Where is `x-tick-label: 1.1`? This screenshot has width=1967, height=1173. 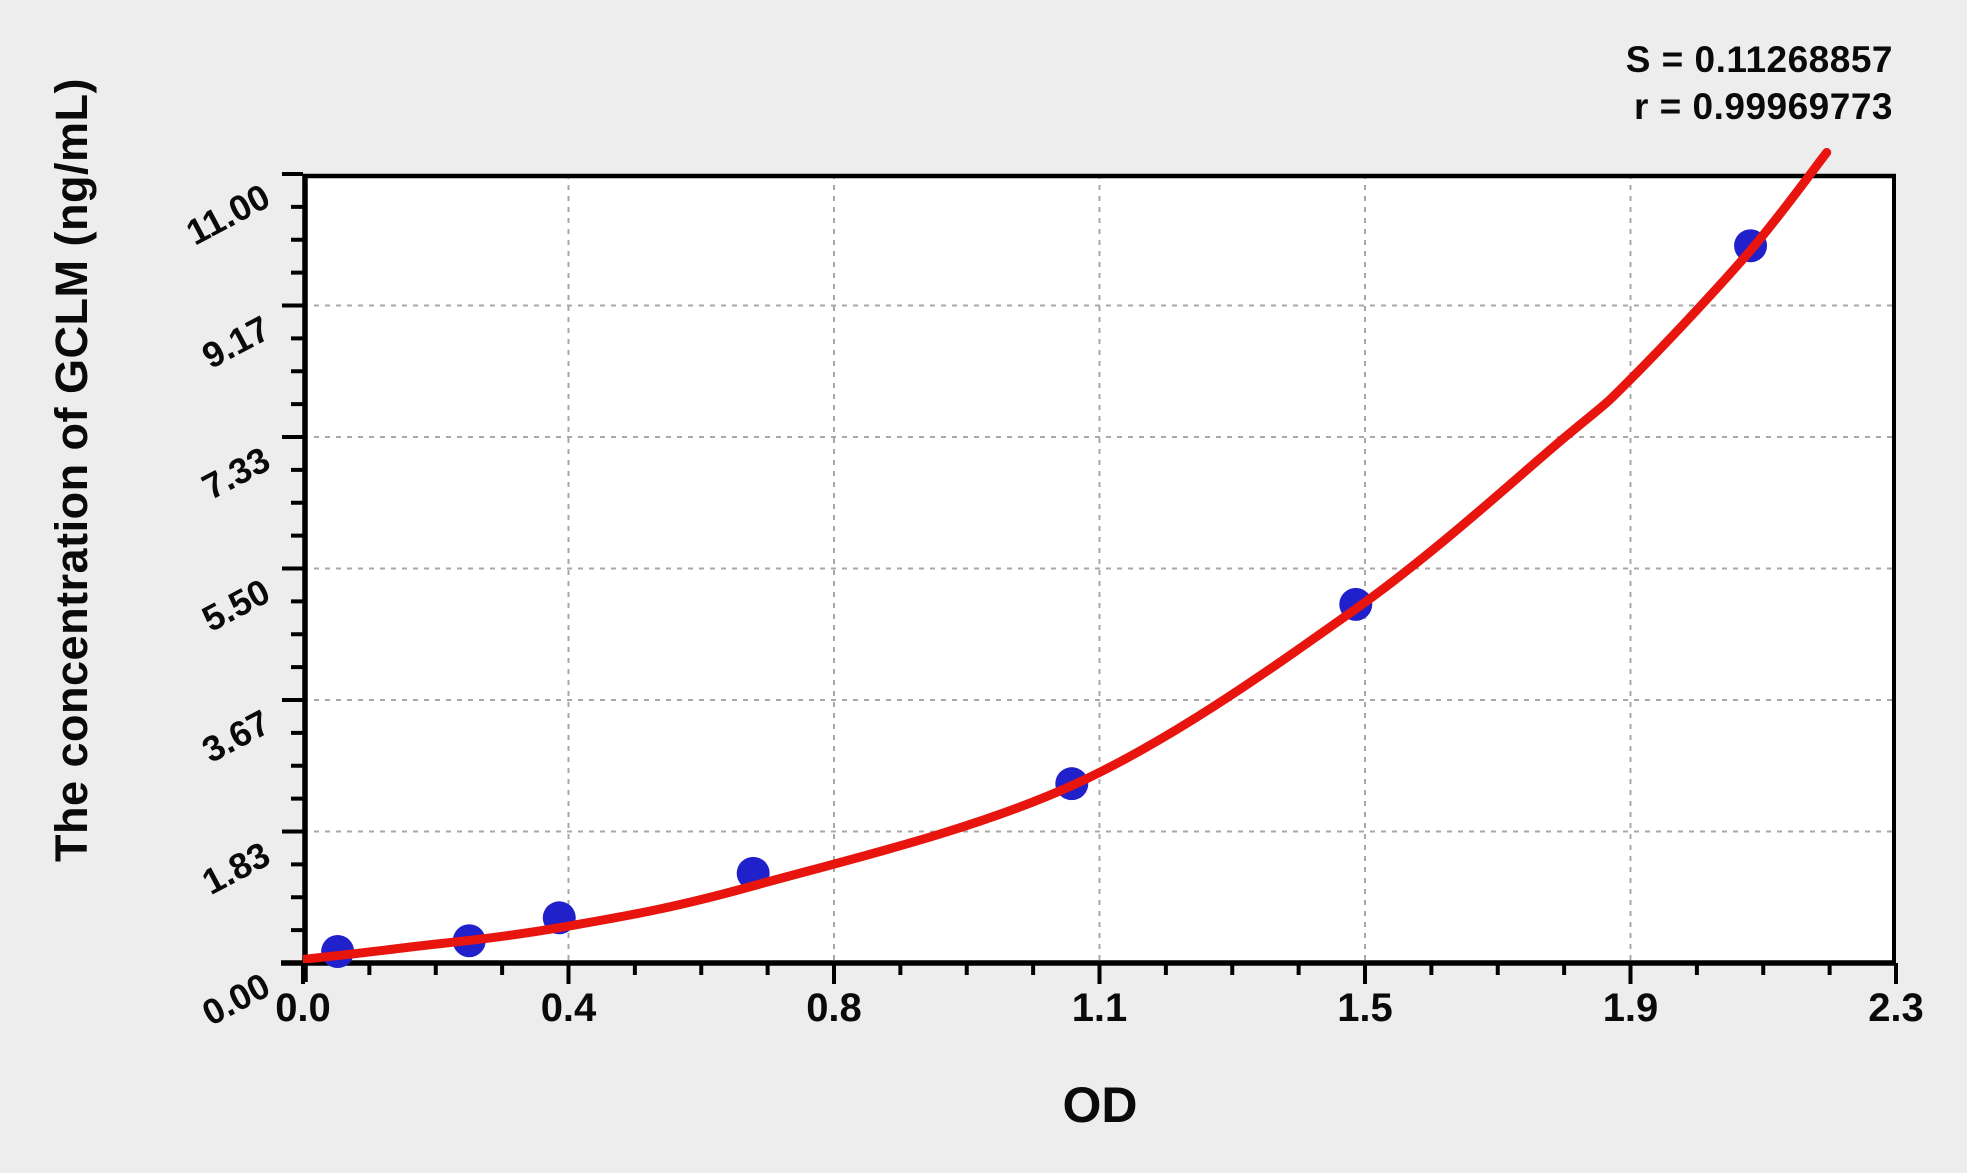 x-tick-label: 1.1 is located at coordinates (1099, 1008).